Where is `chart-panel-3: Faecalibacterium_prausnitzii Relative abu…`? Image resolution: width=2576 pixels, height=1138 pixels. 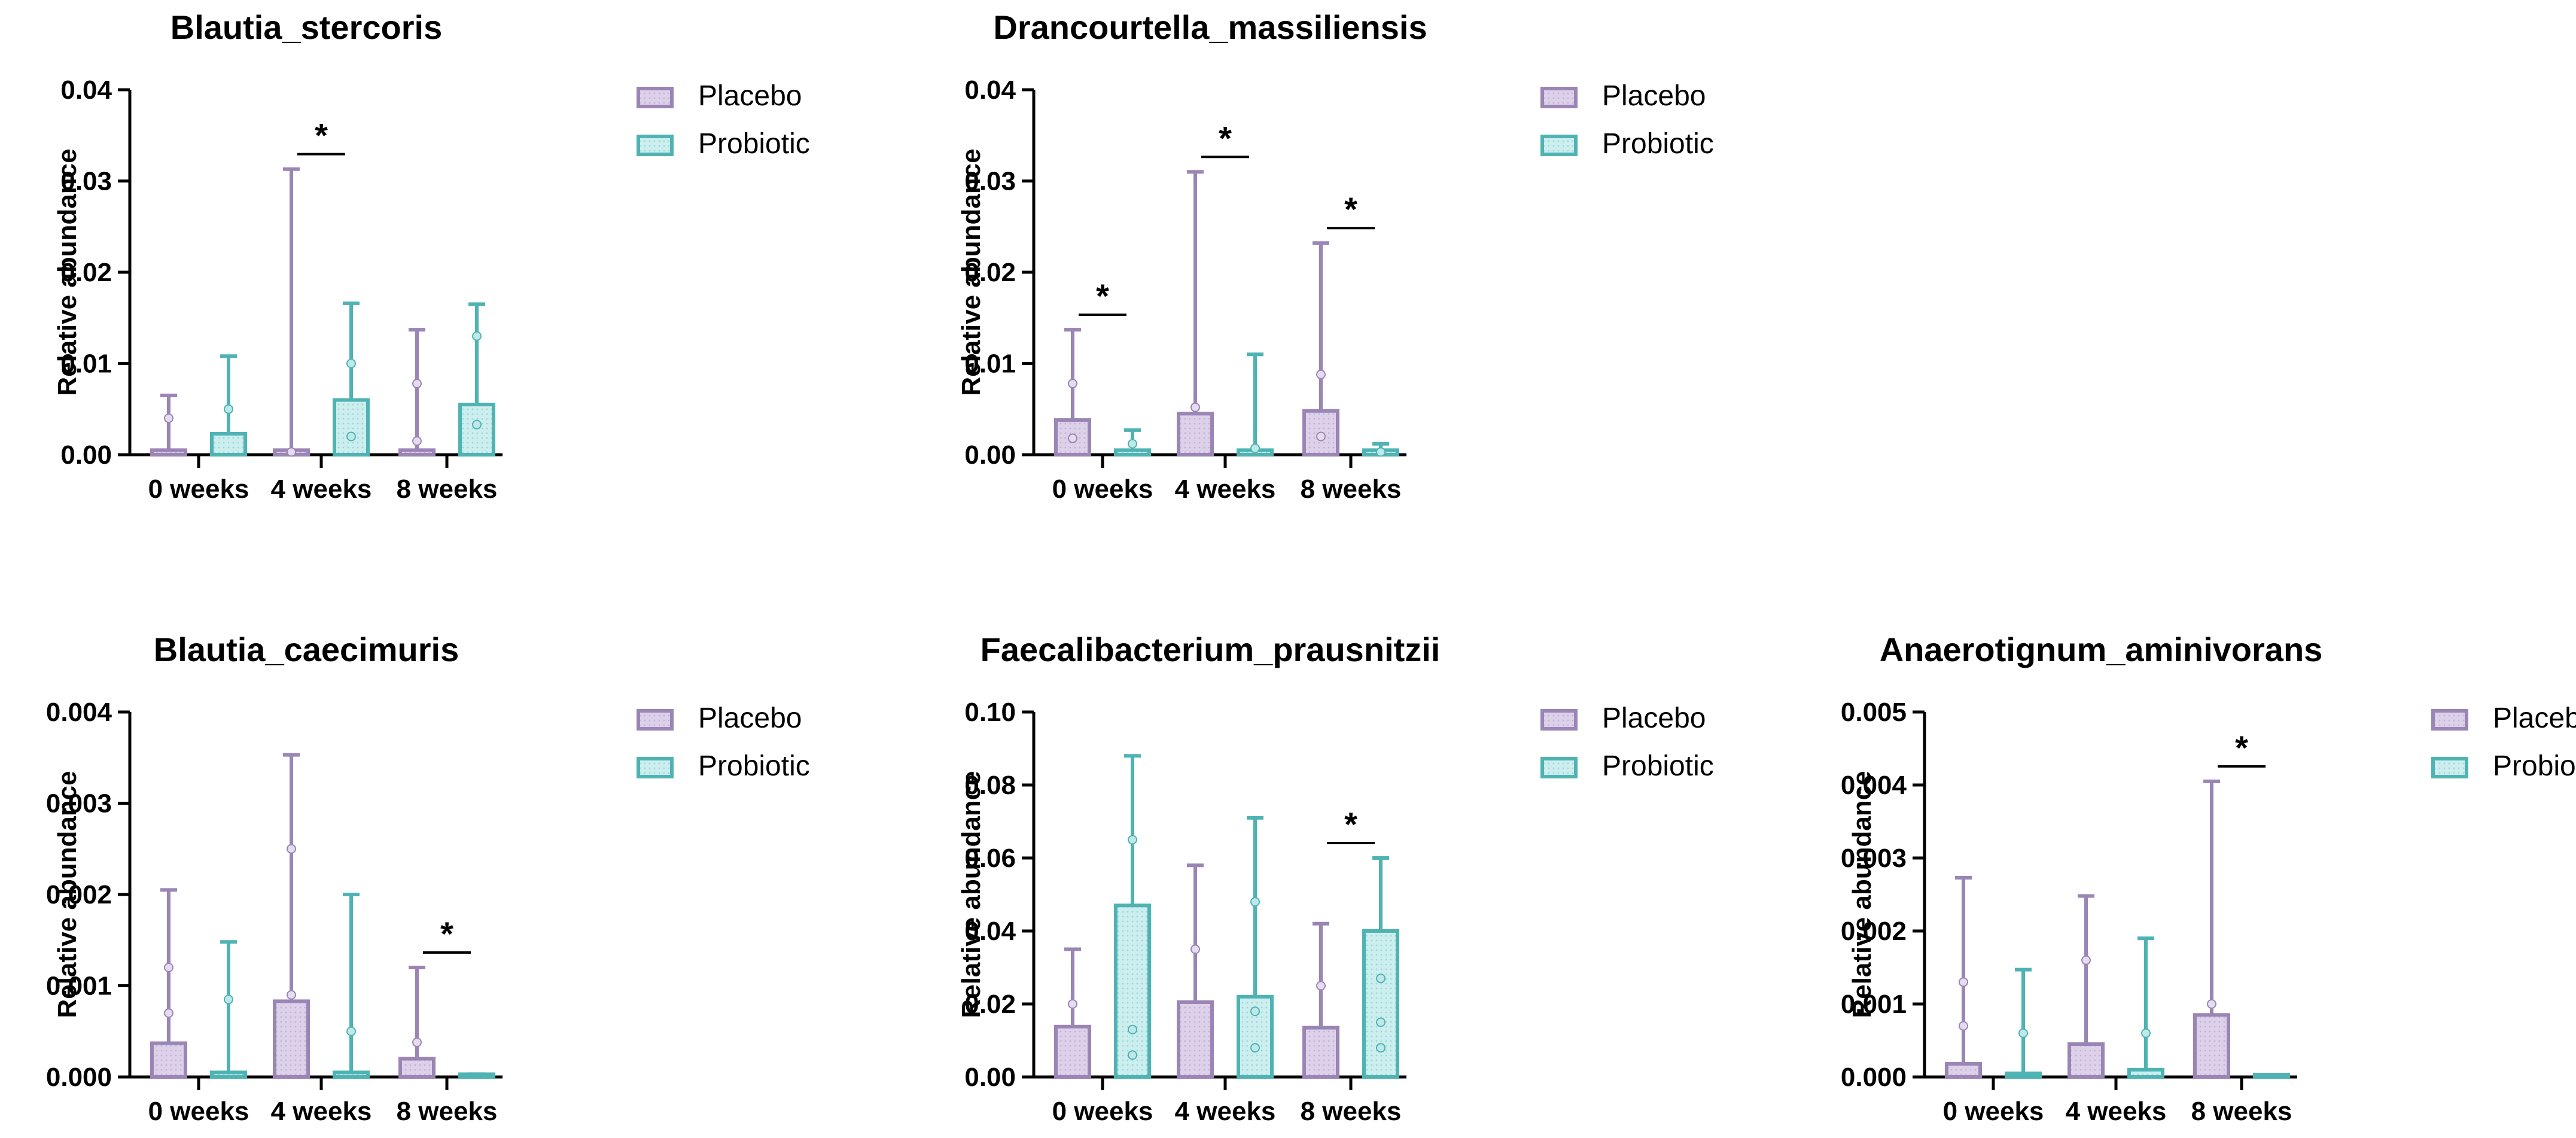
chart-panel-3: Faecalibacterium_prausnitzii Relative abu… is located at coordinates (1335, 879).